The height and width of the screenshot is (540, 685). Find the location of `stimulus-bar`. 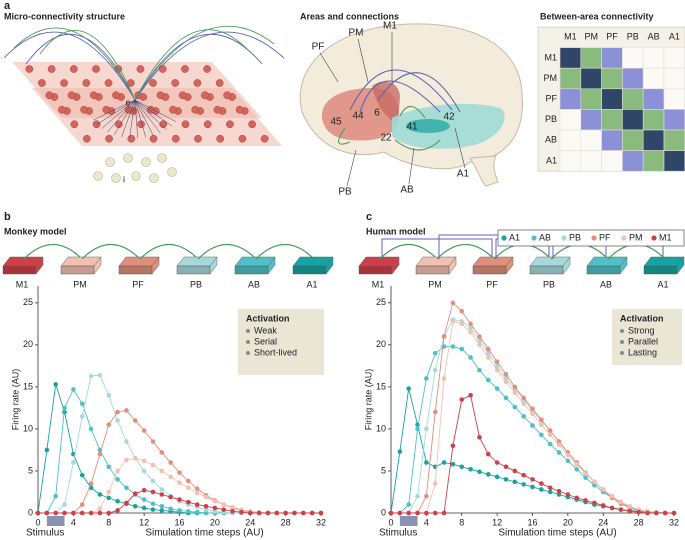

stimulus-bar is located at coordinates (408, 521).